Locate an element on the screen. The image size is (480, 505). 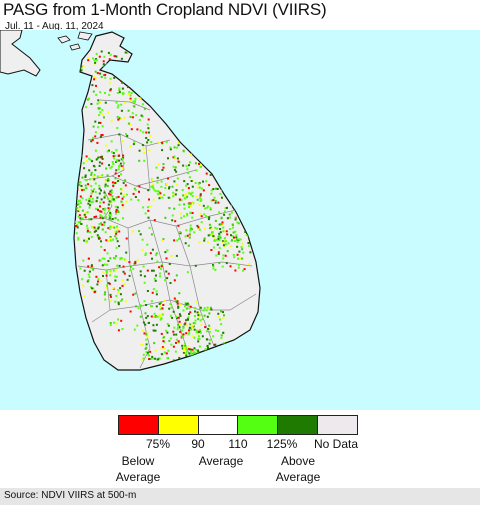
legend-below-average-label: Below Average is located at coordinates (138, 469).